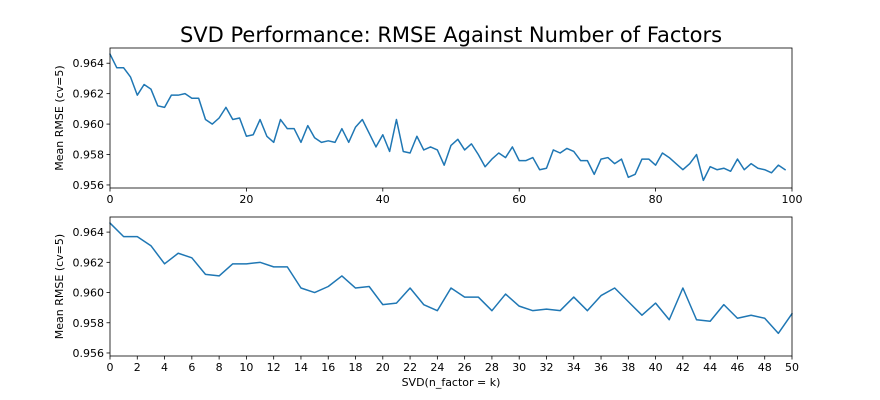  Describe the element at coordinates (89, 63) in the screenshot. I see `chart1-y-tick-label: 0.964` at that location.